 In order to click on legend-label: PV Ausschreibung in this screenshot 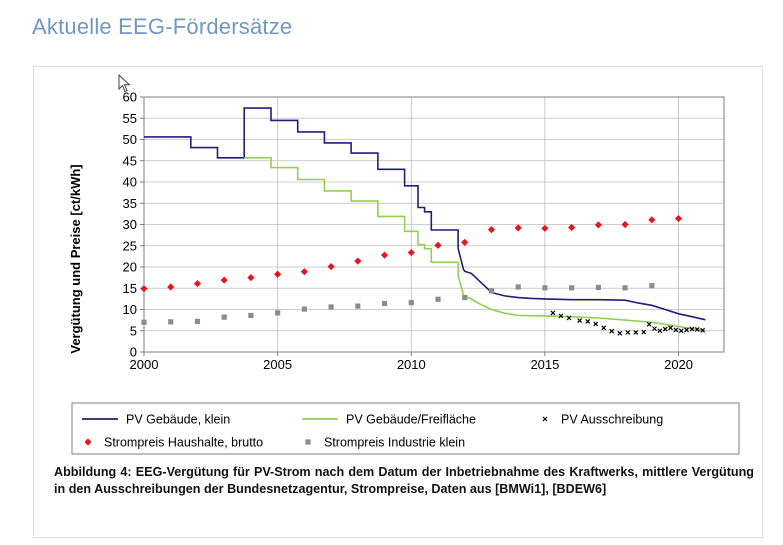, I will do `click(612, 420)`.